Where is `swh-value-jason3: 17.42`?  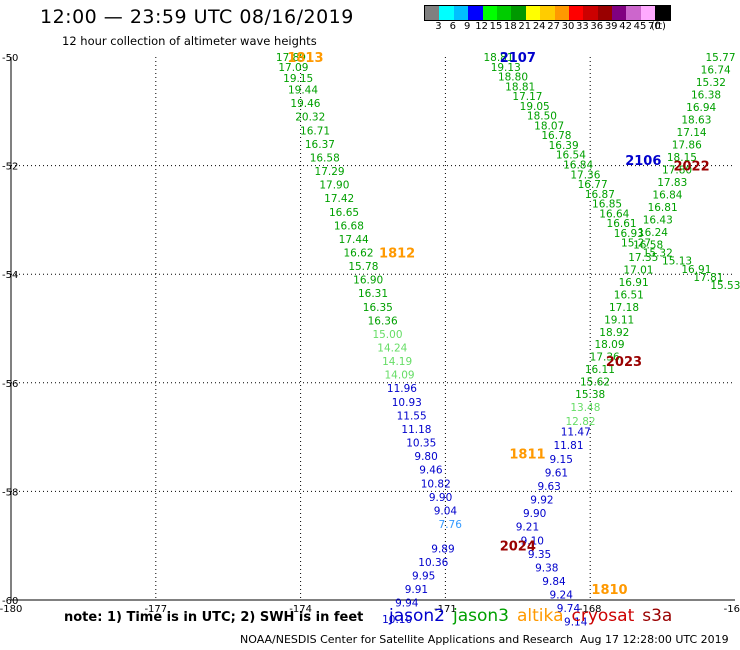 swh-value-jason3: 17.42 is located at coordinates (339, 199).